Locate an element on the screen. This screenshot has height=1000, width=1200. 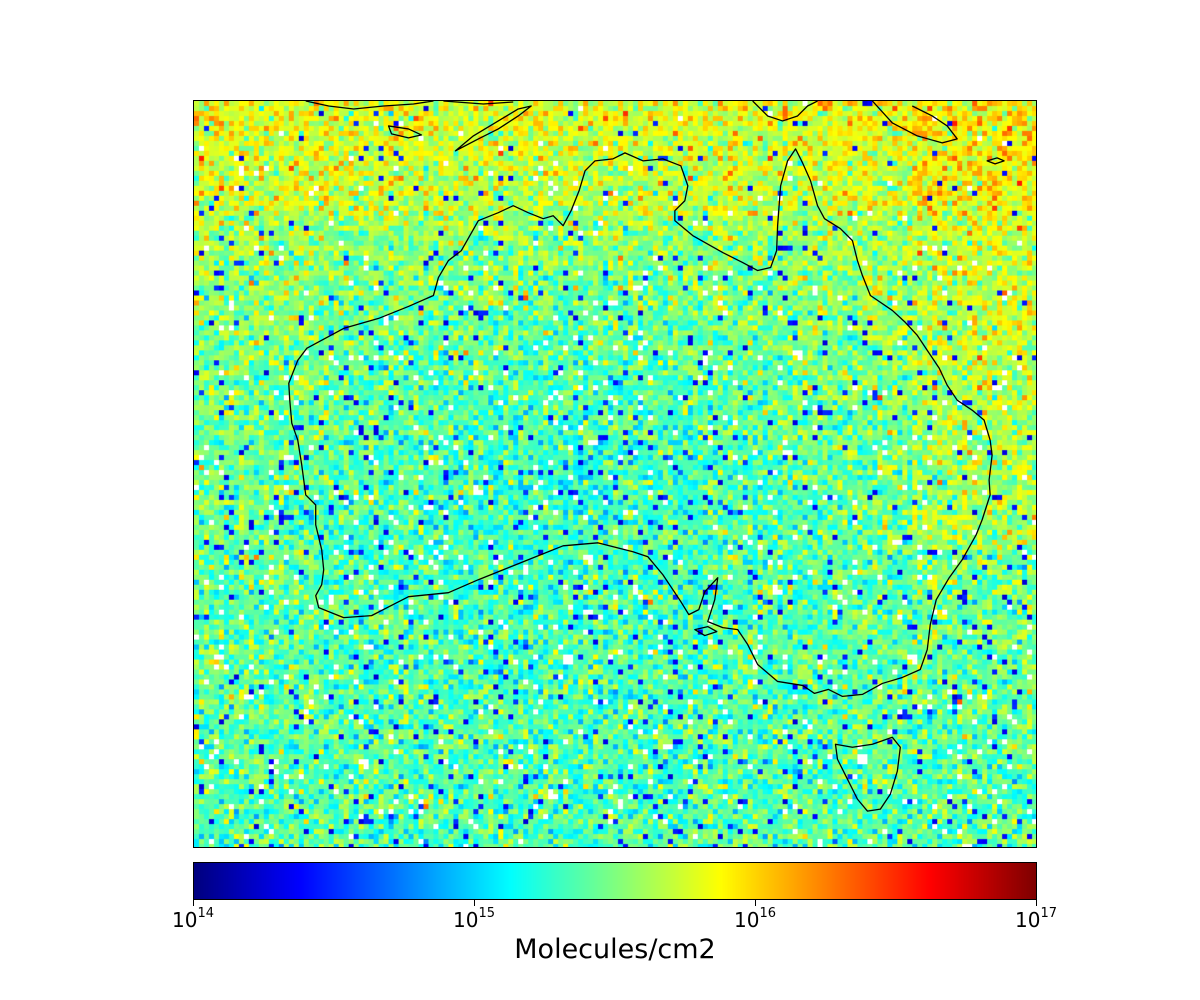
colorbar-tick-label: 1017 is located at coordinates (1036, 919).